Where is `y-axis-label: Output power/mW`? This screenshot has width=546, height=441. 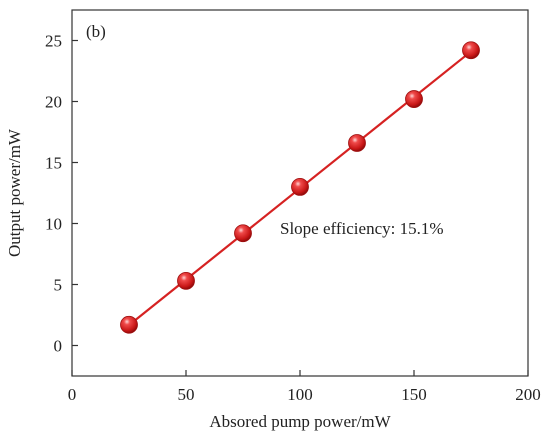
y-axis-label: Output power/mW is located at coordinates (14, 192).